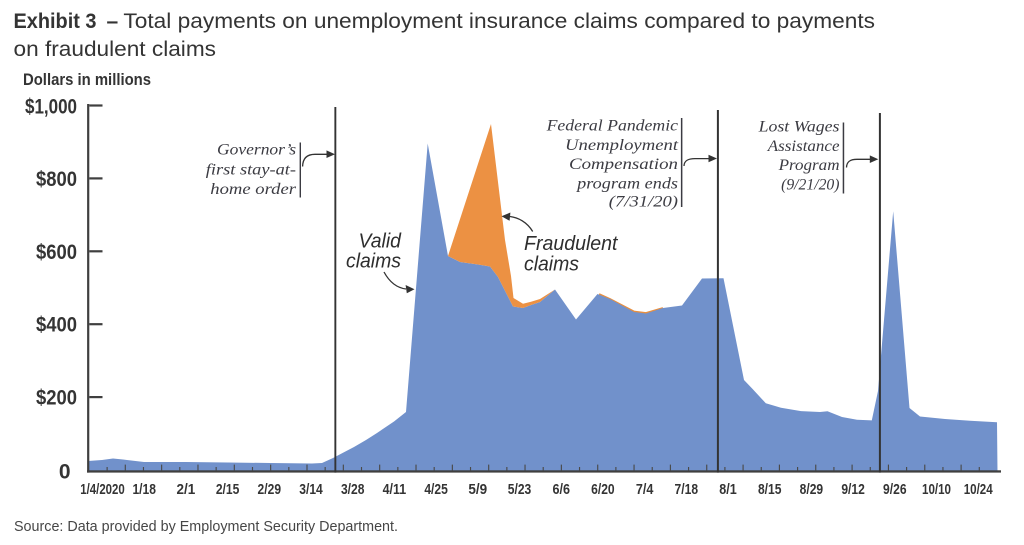 This screenshot has width=1024, height=545. I want to click on svg-text: 9/26, so click(895, 490).